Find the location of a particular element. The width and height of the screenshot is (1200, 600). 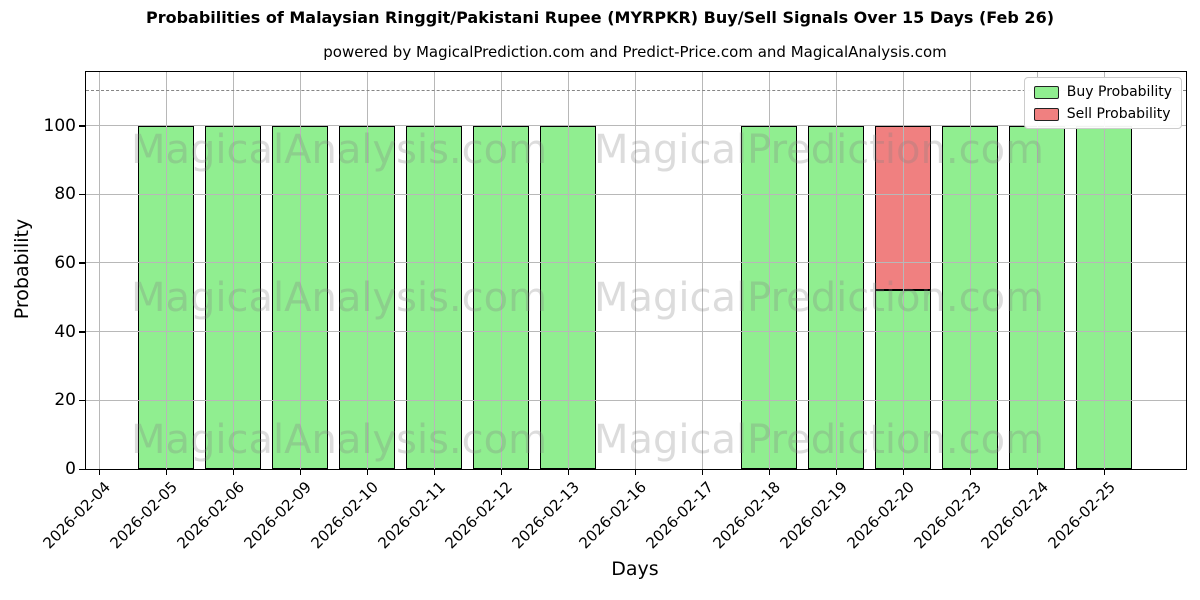

legend-item-buy: Buy Probability is located at coordinates (1102, 92).